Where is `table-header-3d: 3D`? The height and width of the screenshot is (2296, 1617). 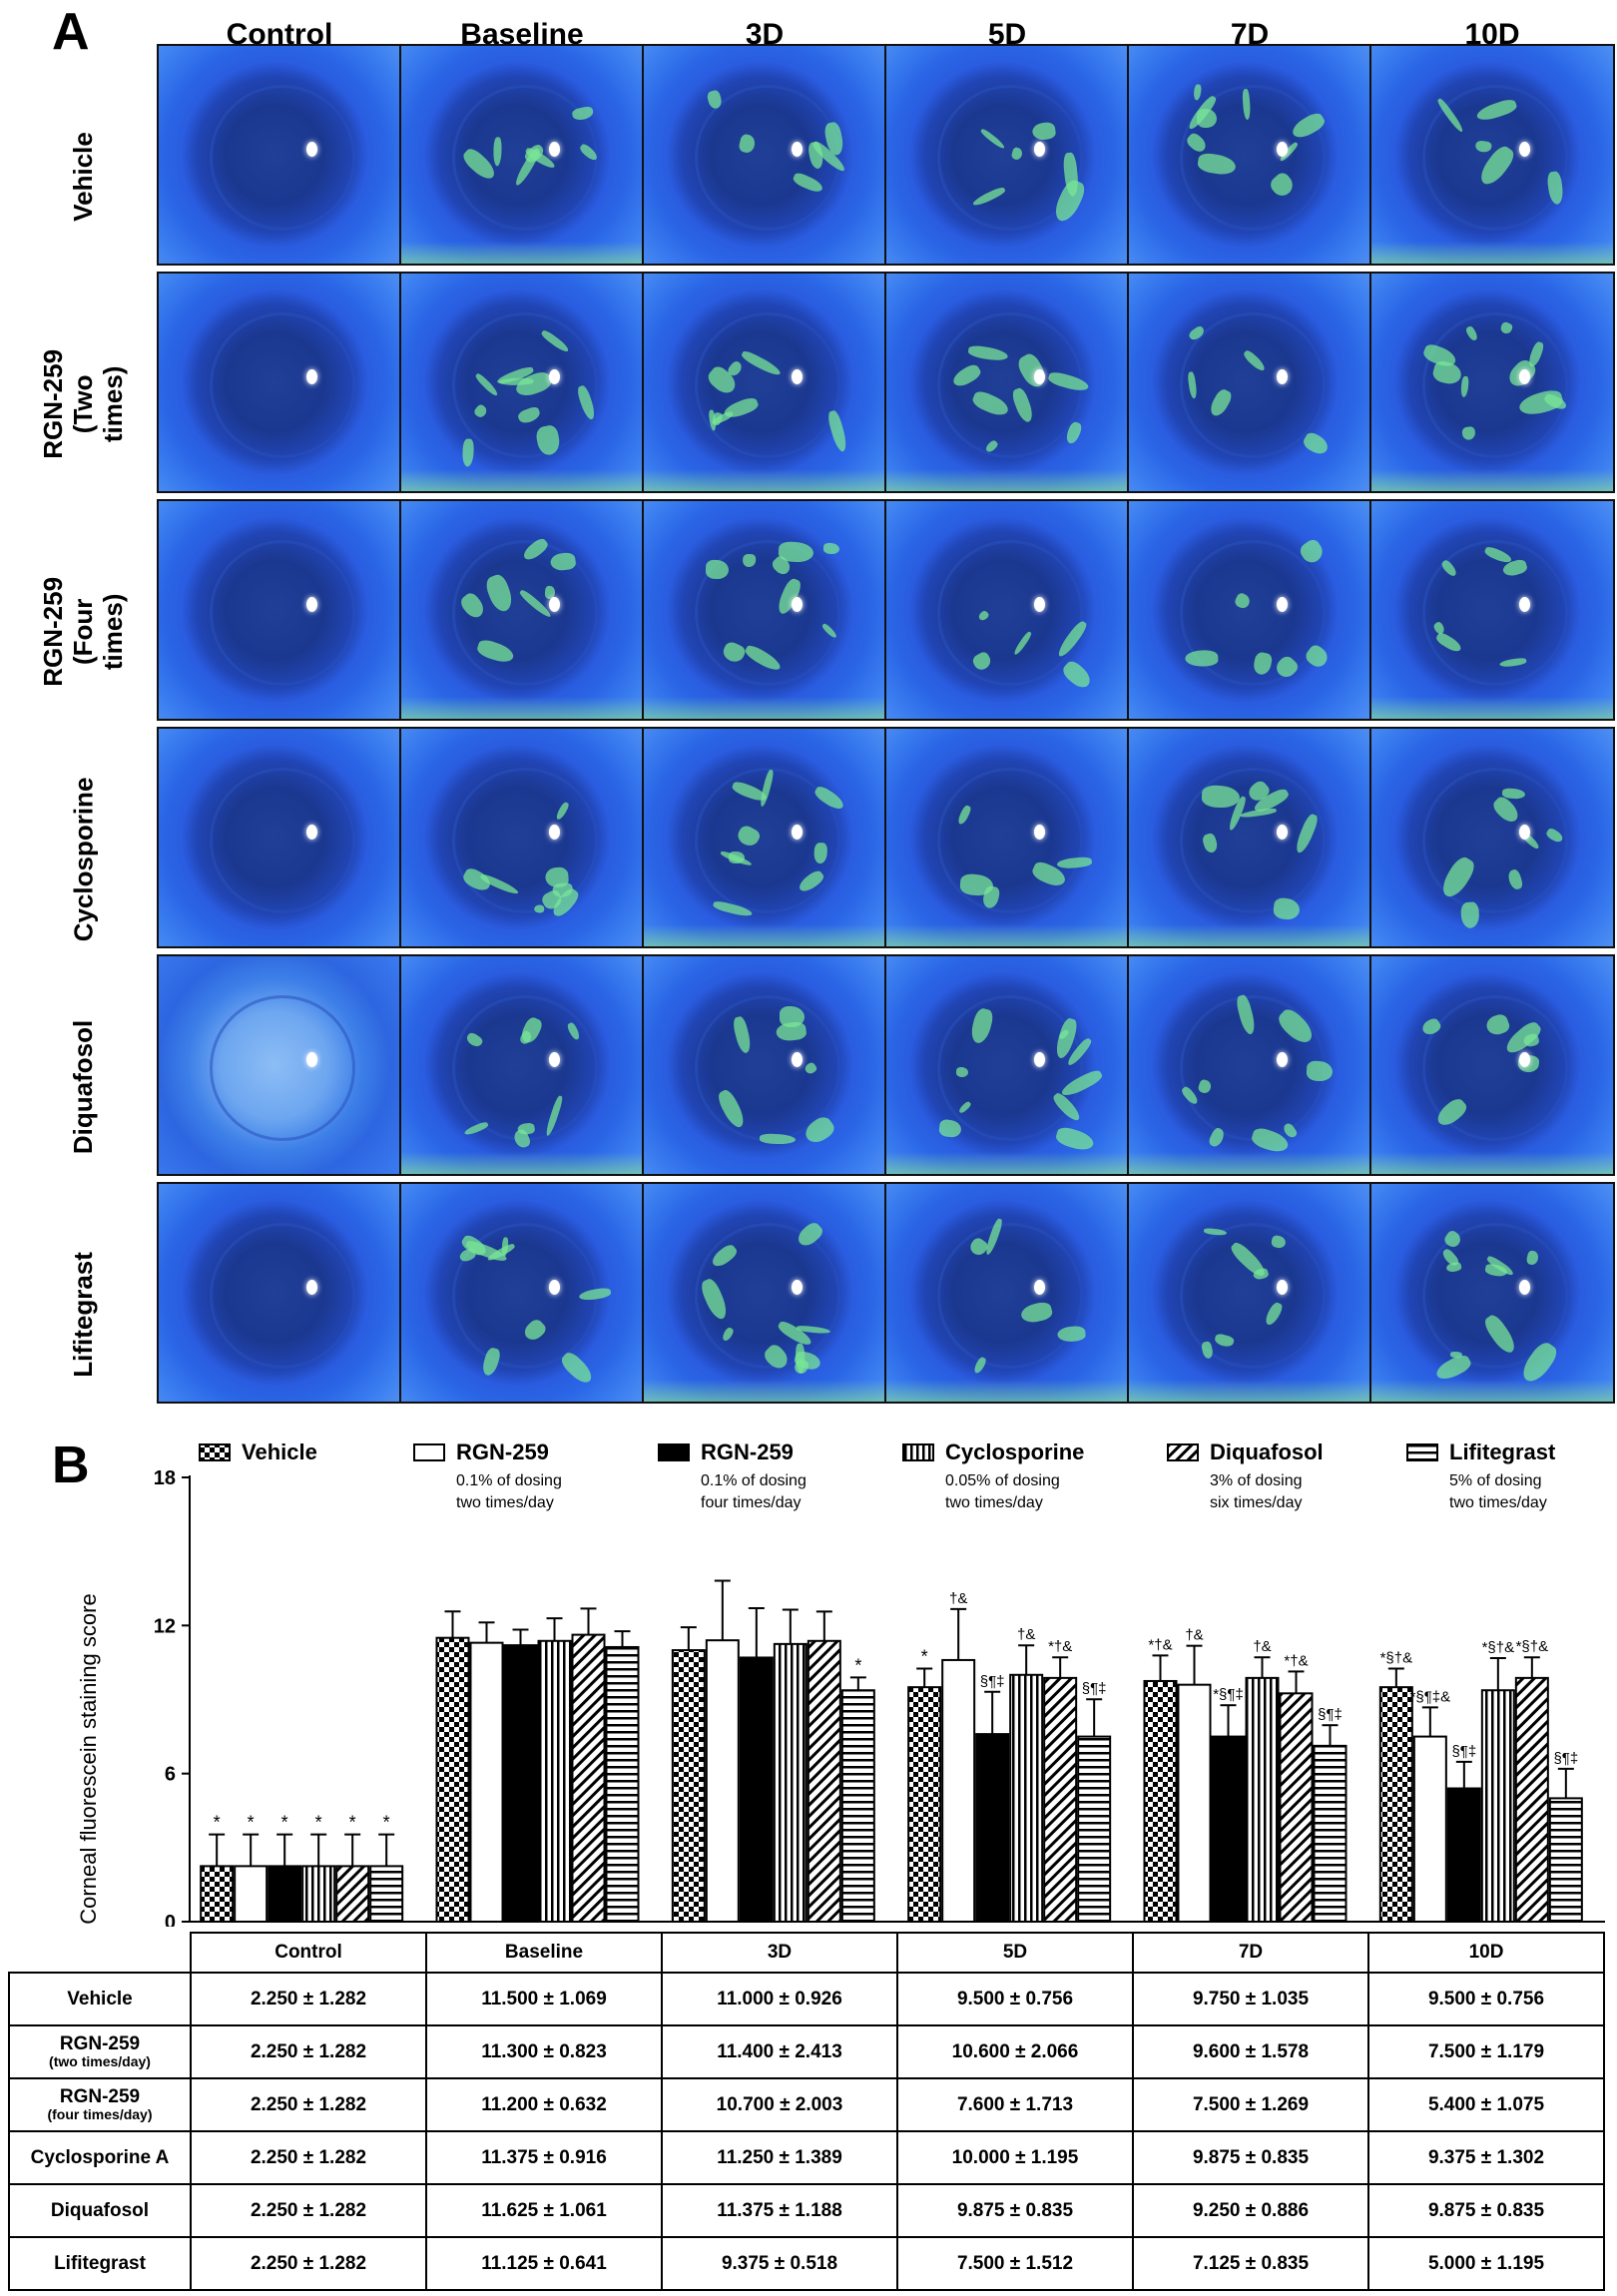
table-header-3d: 3D is located at coordinates (779, 1953).